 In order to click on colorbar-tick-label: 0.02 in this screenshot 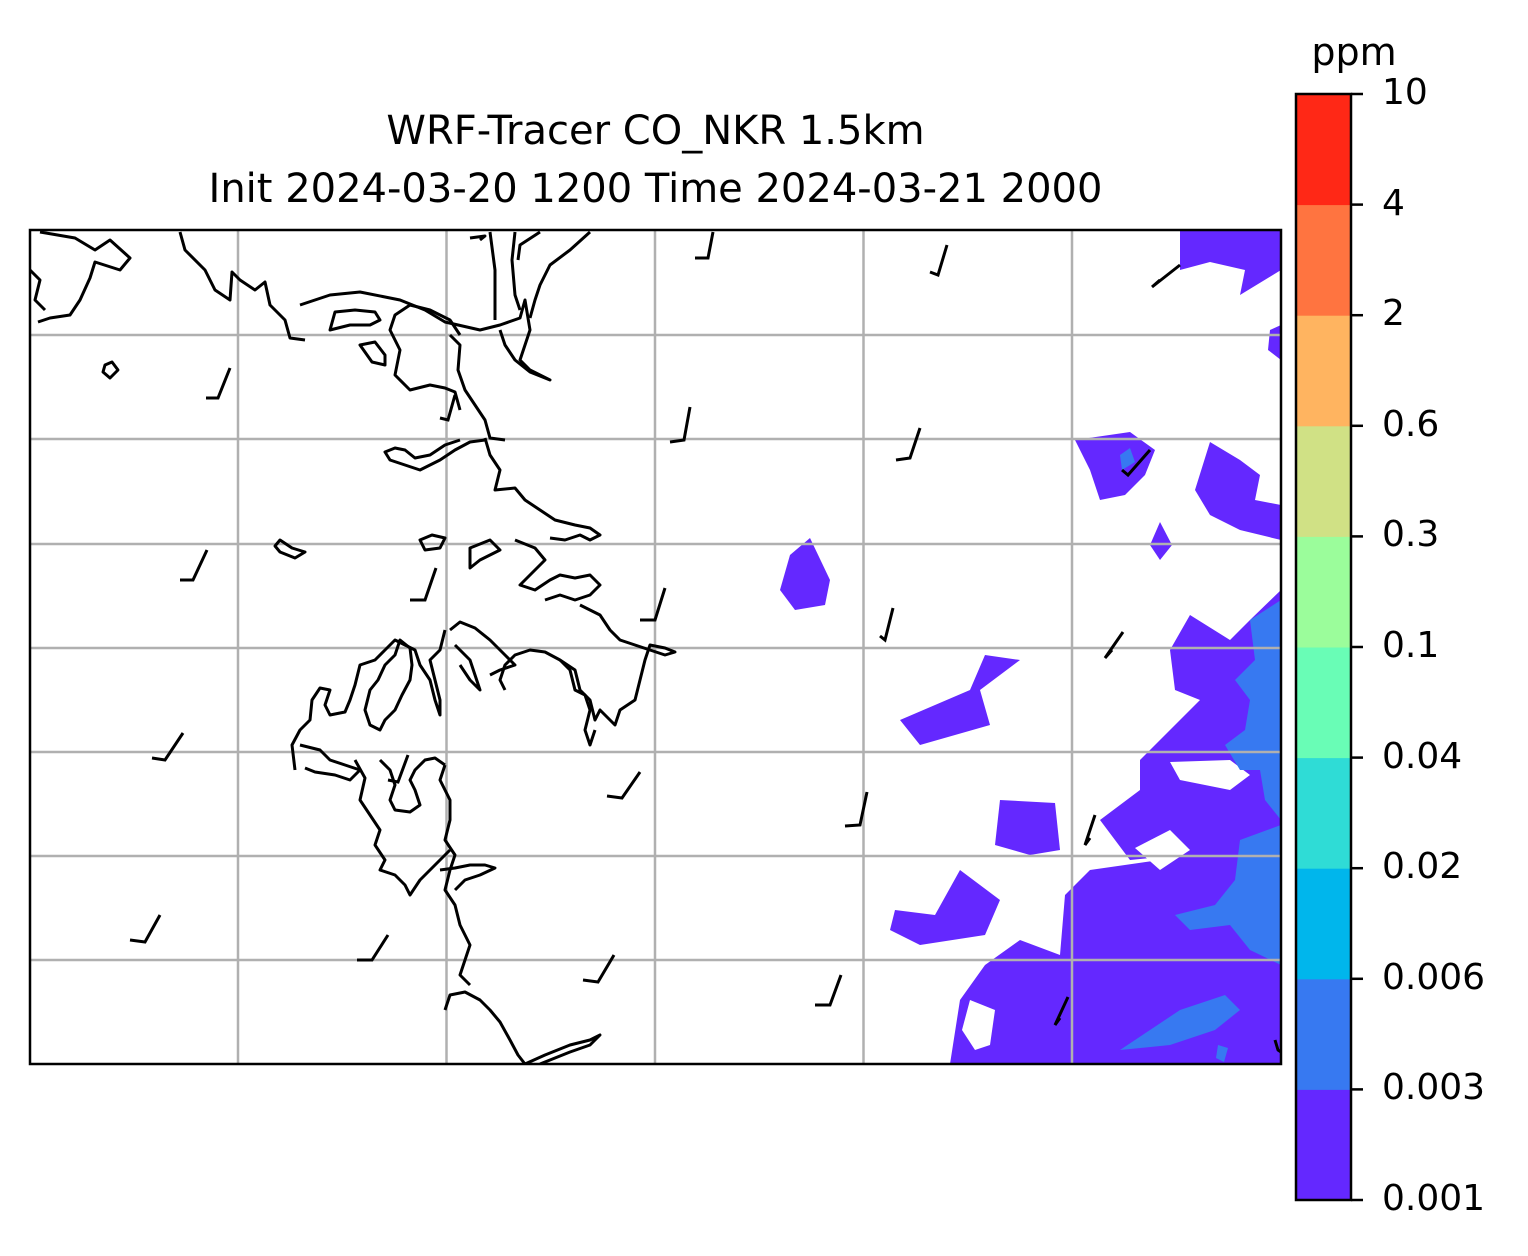, I will do `click(1422, 867)`.